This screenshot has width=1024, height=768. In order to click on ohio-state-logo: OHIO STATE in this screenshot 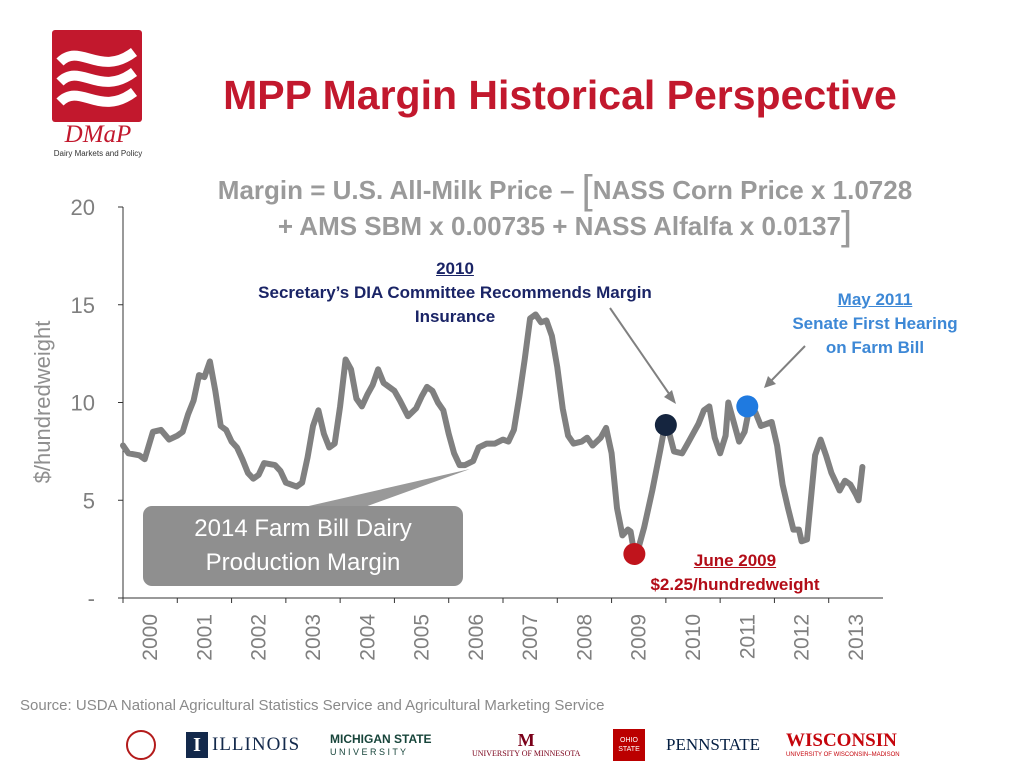, I will do `click(629, 745)`.